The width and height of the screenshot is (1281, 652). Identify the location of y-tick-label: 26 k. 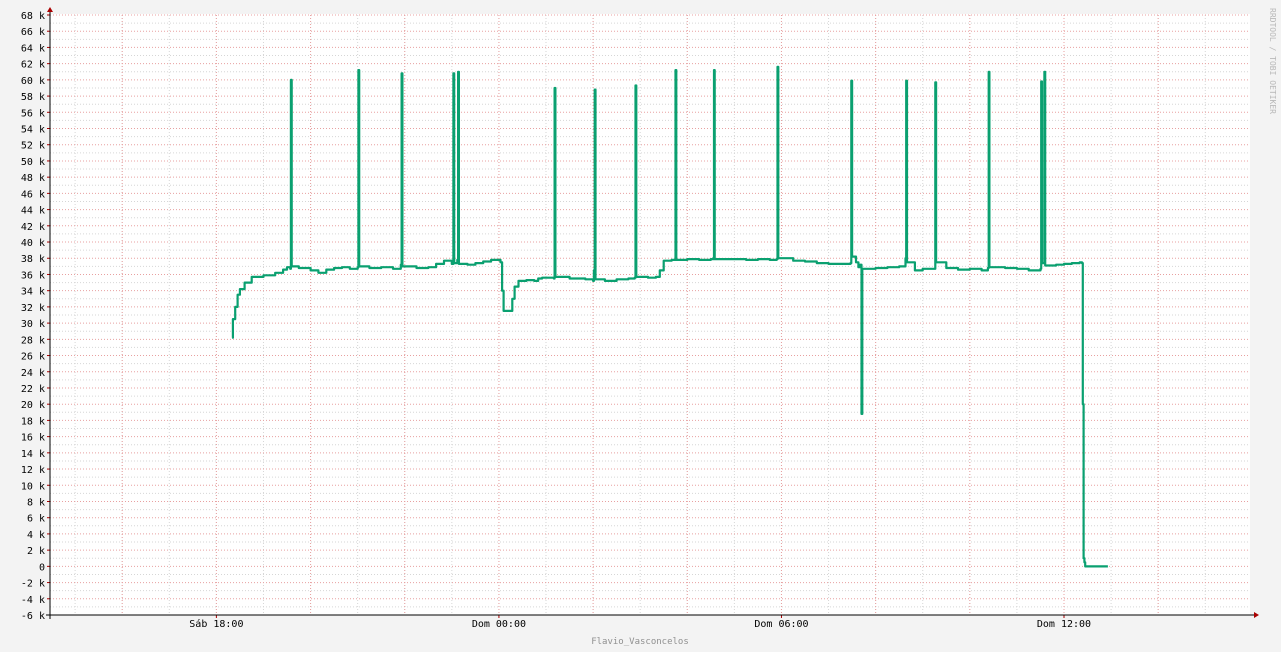
(33, 357).